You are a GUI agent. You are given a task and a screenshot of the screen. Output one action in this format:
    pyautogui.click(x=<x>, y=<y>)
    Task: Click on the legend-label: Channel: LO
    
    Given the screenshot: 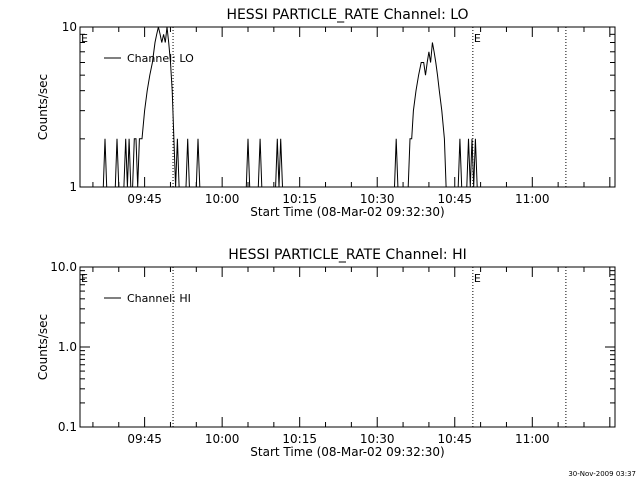 What is the action you would take?
    pyautogui.click(x=160, y=58)
    